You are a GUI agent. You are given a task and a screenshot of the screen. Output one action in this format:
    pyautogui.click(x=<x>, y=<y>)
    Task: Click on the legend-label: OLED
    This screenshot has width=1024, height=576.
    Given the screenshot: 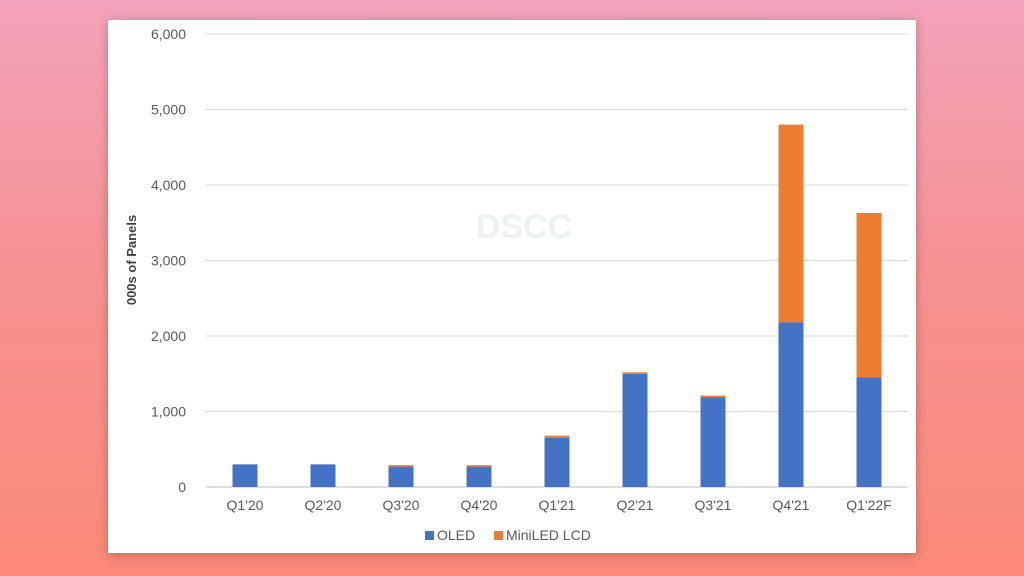 What is the action you would take?
    pyautogui.click(x=456, y=535)
    